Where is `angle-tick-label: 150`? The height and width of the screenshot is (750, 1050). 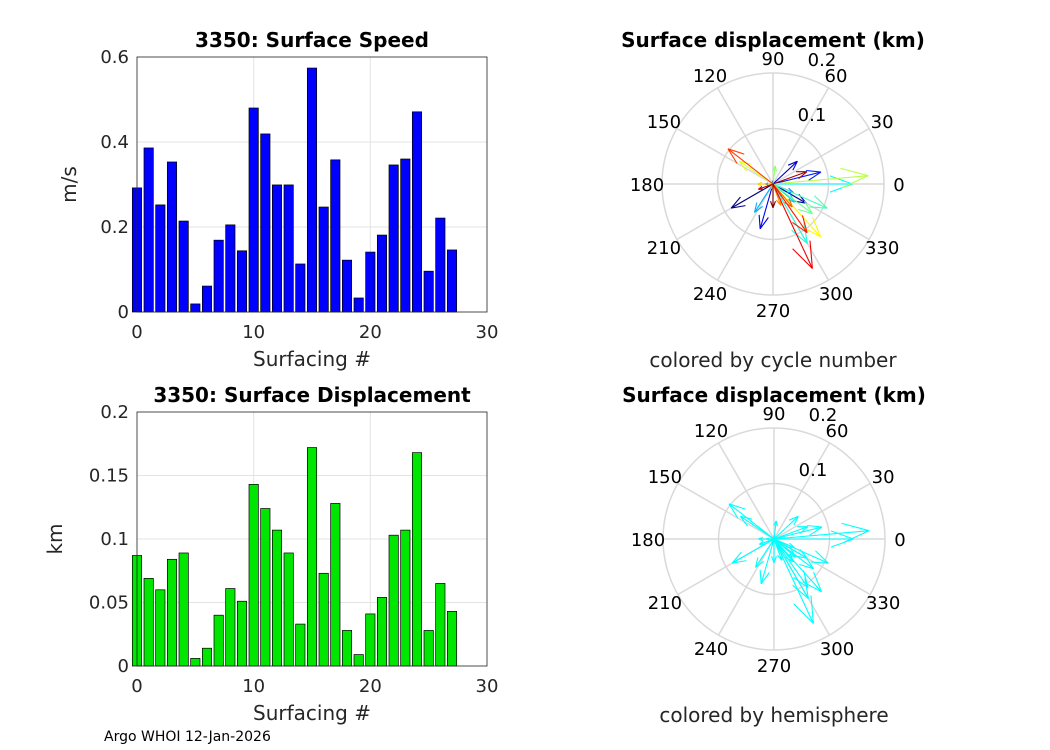
angle-tick-label: 150 is located at coordinates (664, 122).